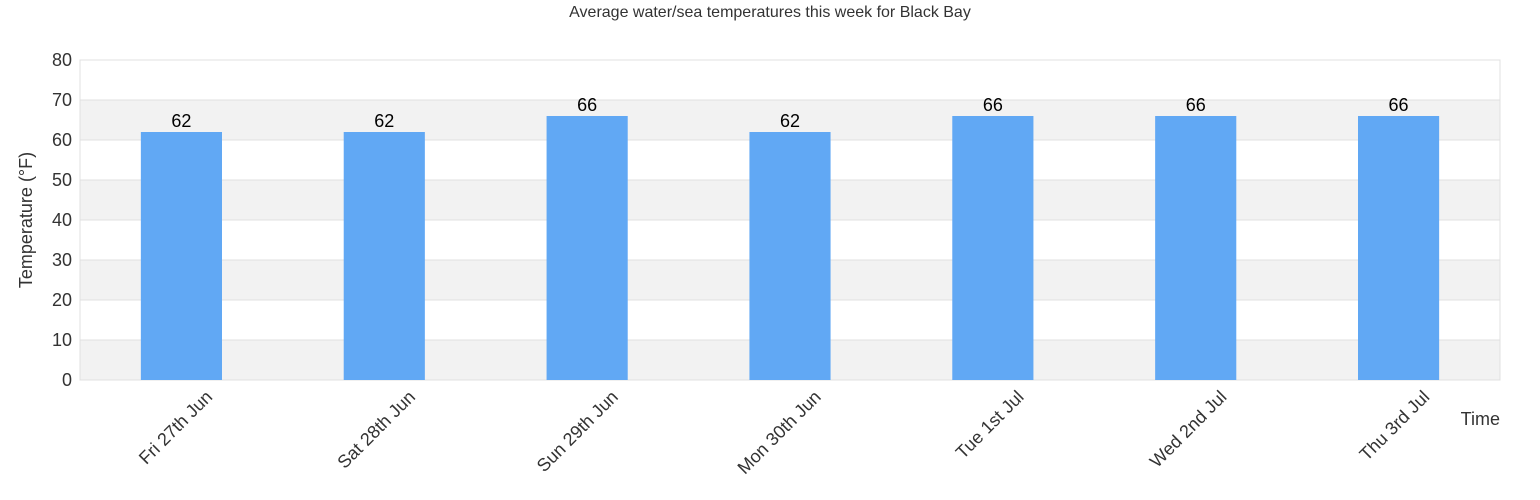 This screenshot has width=1540, height=500. Describe the element at coordinates (376, 430) in the screenshot. I see `x-tick-label: Sat 28th Jun` at that location.